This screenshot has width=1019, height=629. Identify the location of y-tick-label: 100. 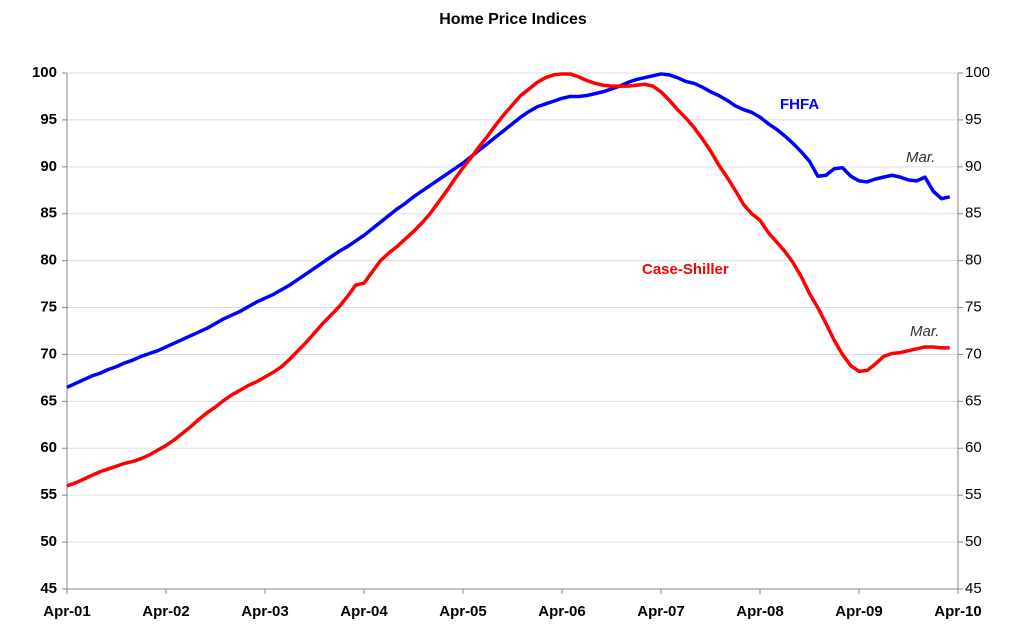
(44, 72).